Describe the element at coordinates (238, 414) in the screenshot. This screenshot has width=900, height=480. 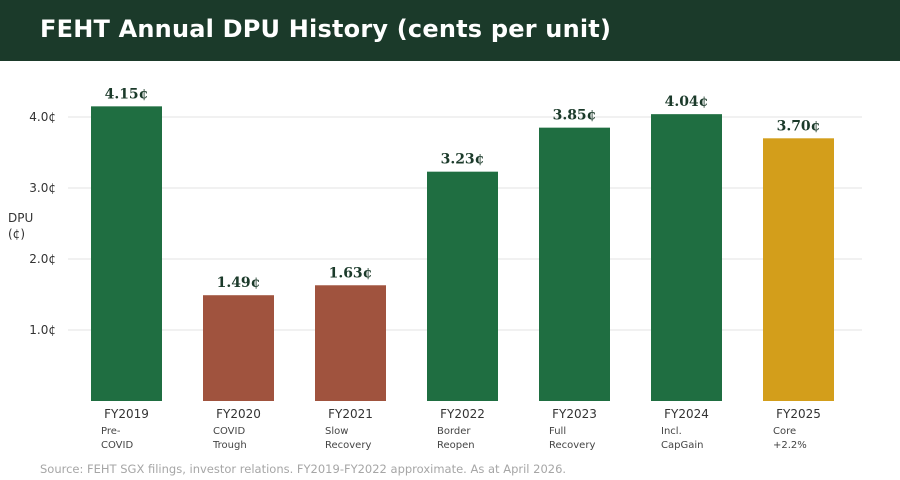
I see `x-tick-label: FY2020` at that location.